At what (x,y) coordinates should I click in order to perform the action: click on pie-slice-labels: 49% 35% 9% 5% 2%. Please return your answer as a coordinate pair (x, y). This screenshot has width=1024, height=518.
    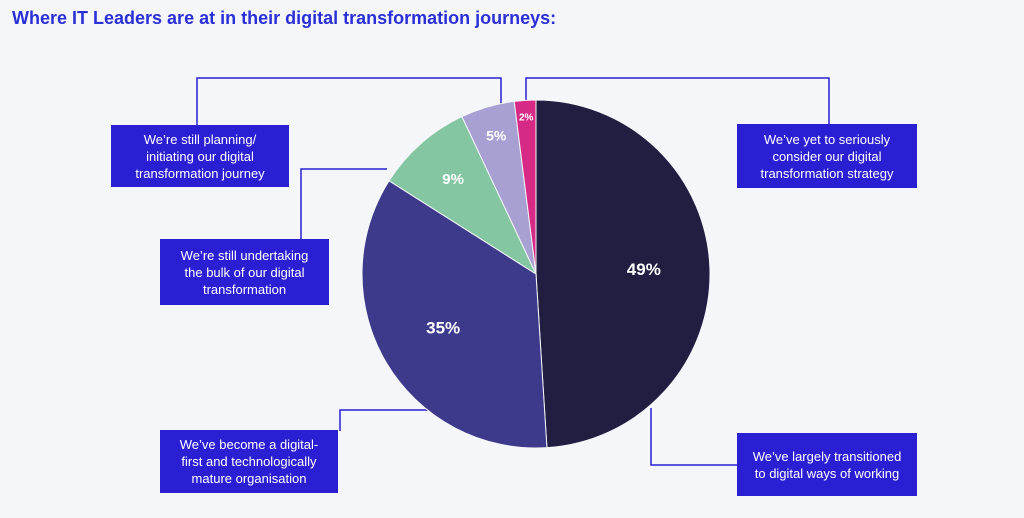
    Looking at the image, I should click on (543, 224).